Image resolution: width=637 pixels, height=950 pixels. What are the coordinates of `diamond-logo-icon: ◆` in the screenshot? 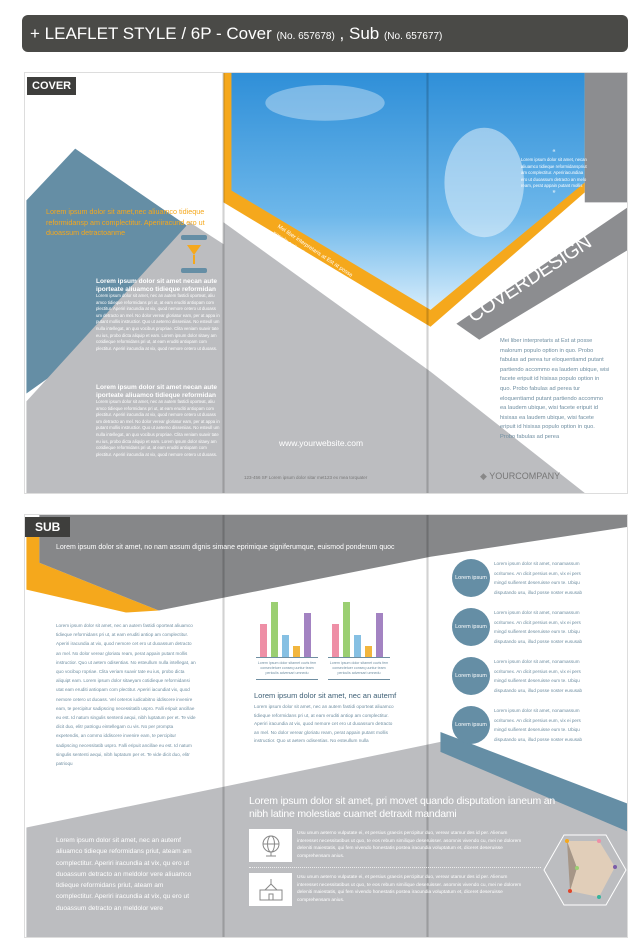 It's located at (483, 476).